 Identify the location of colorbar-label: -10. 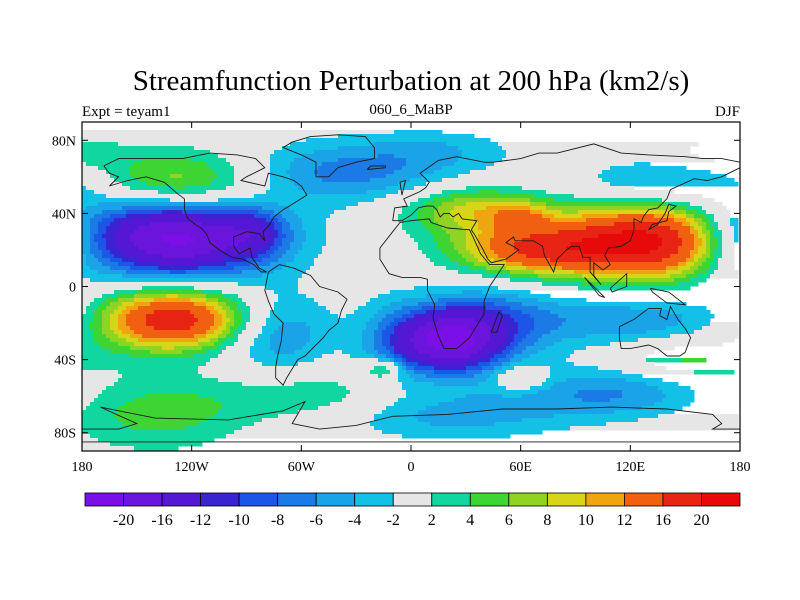
(238, 520).